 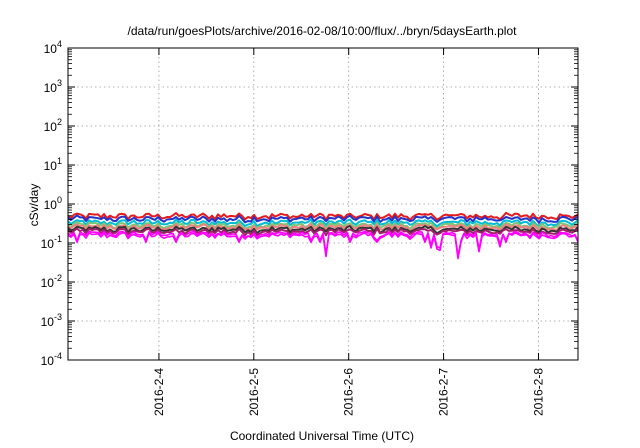 I want to click on y-tick-label: 10¹, so click(x=53, y=164).